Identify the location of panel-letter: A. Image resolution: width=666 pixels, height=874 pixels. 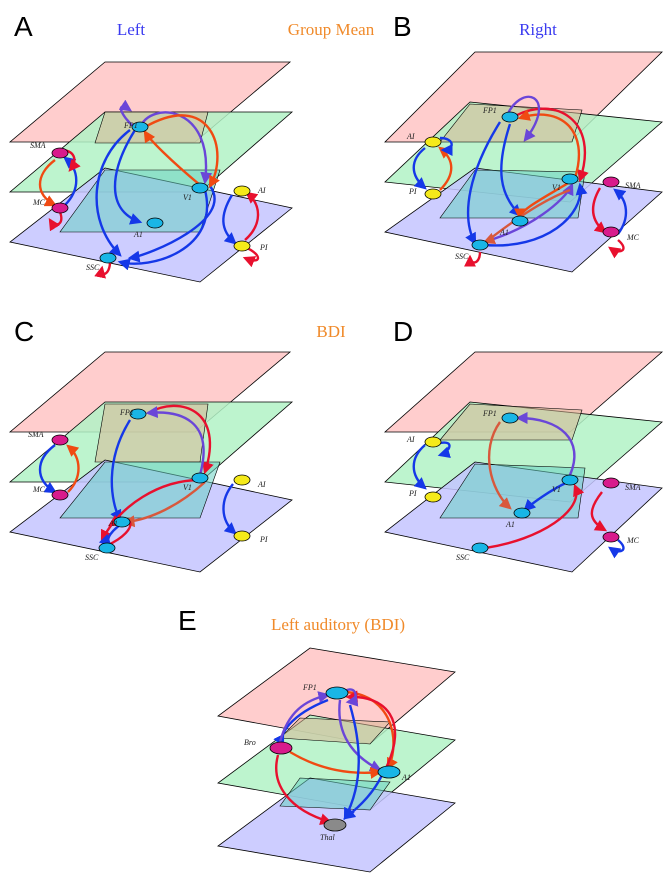
(23, 26).